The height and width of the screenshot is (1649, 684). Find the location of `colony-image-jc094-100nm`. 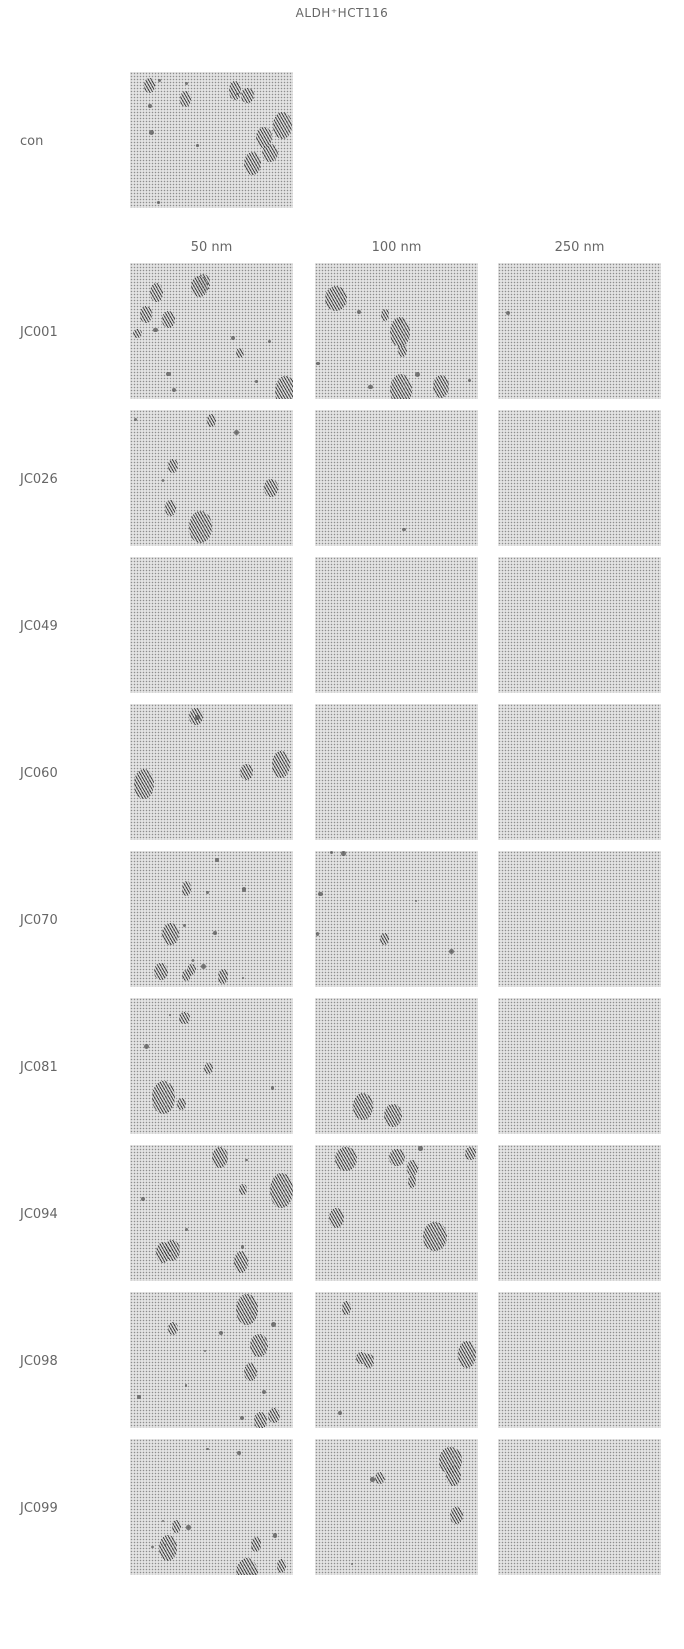

colony-image-jc094-100nm is located at coordinates (396, 1213).